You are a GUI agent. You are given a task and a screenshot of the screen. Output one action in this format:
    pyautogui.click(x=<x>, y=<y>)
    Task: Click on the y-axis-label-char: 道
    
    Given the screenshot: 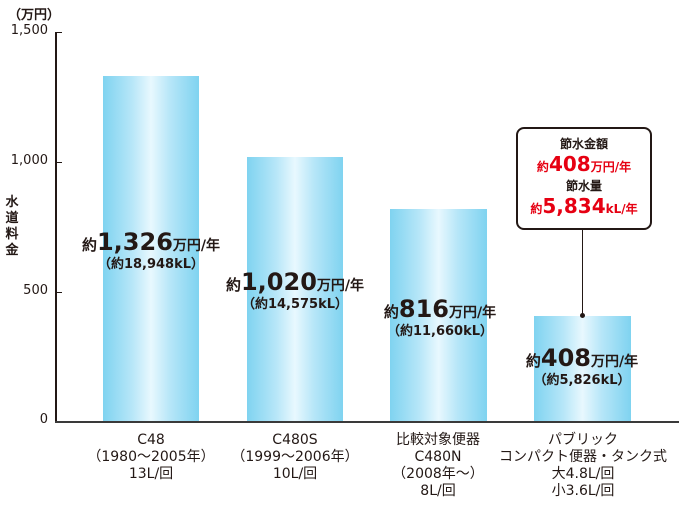 What is the action you would take?
    pyautogui.click(x=12, y=218)
    